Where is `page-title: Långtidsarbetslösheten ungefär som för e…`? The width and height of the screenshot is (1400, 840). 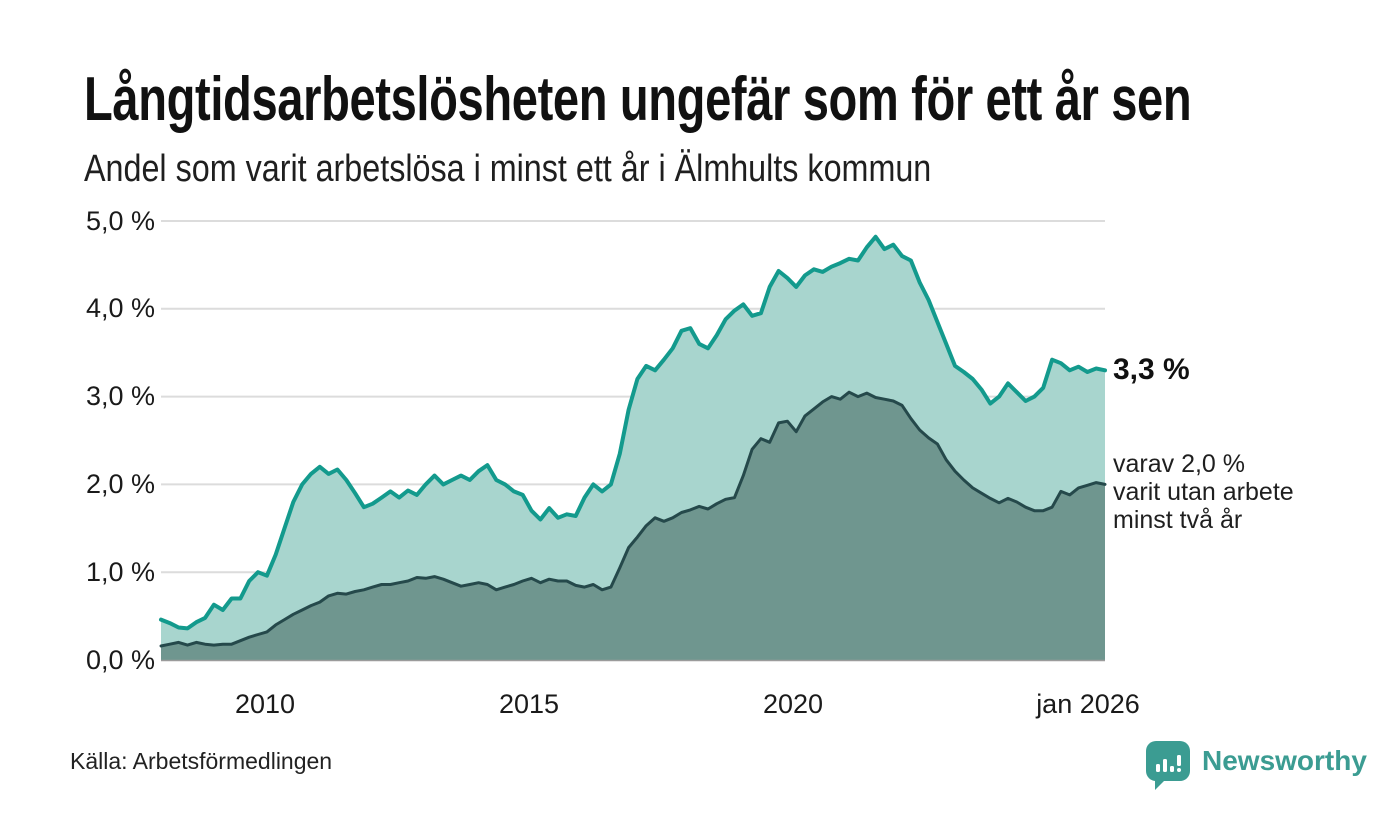
page-title: Långtidsarbetslösheten ungefär som för e… is located at coordinates (638, 99).